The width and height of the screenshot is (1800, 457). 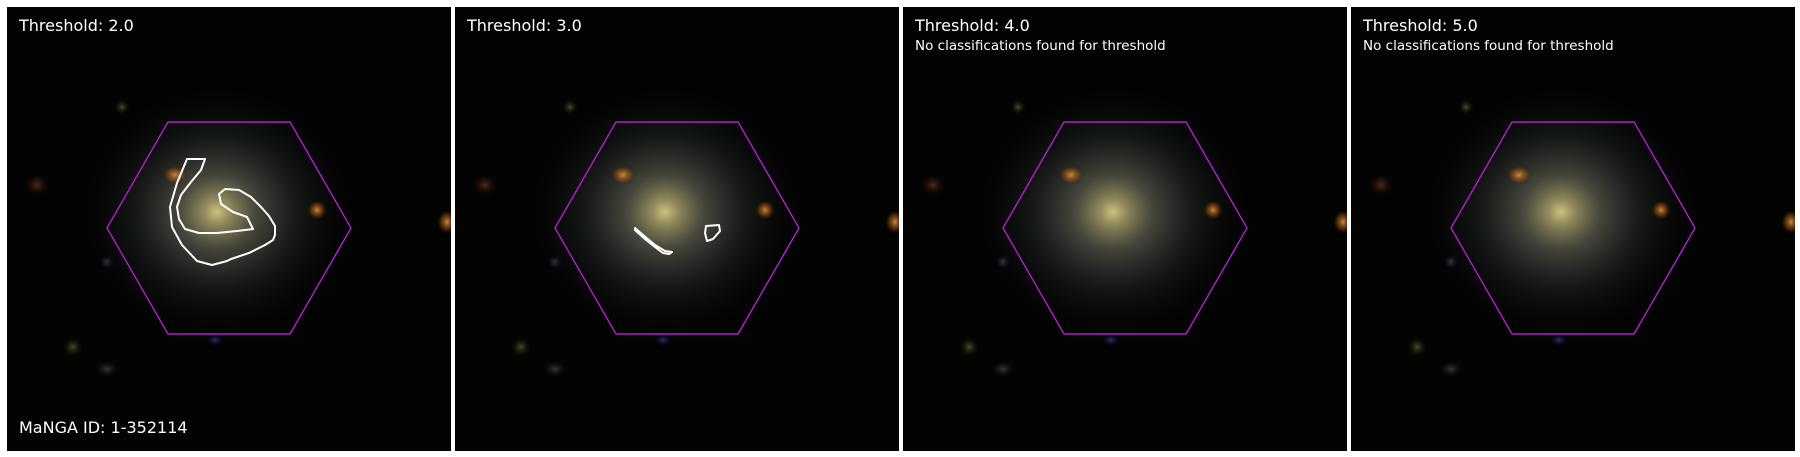 I want to click on panel-title: Threshold: 4.0, so click(x=972, y=25).